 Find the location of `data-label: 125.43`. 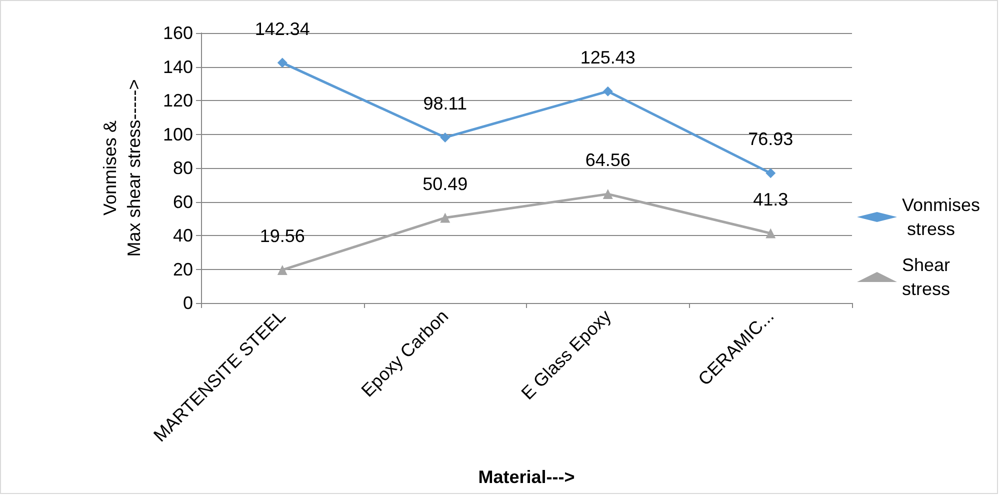

data-label: 125.43 is located at coordinates (608, 57).